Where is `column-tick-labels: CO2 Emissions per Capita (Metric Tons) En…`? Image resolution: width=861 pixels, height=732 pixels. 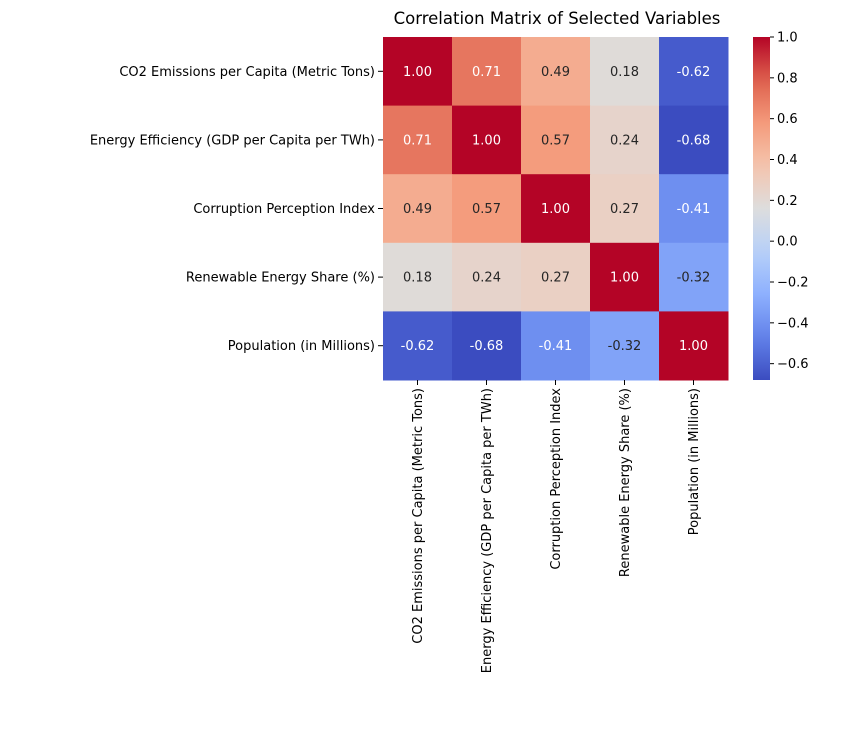
column-tick-labels: CO2 Emissions per Capita (Metric Tons) En… is located at coordinates (556, 526).